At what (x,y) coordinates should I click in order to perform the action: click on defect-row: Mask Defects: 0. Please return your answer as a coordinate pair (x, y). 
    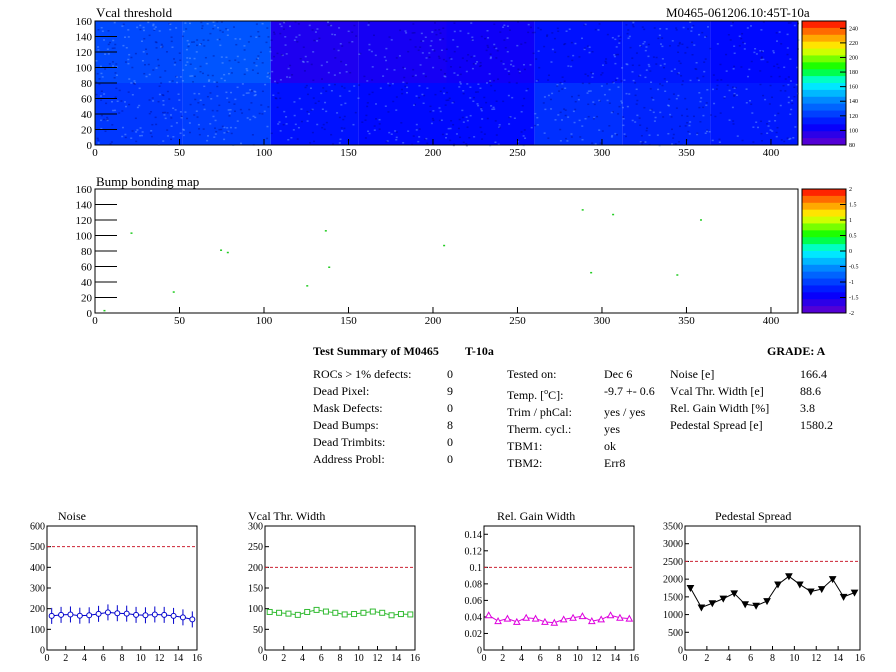
    Looking at the image, I should click on (383, 408).